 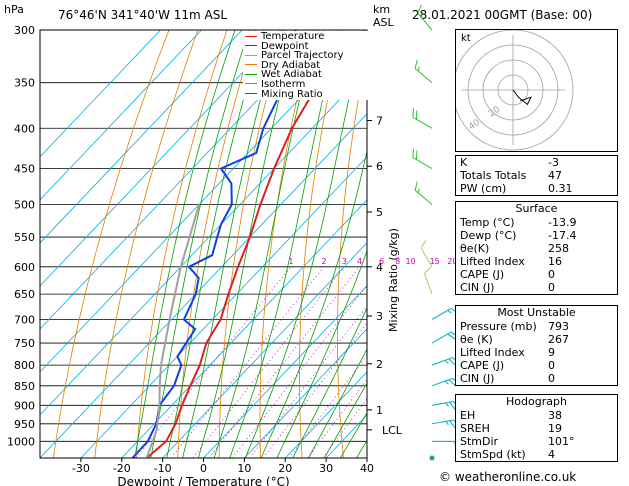 What do you see at coordinates (302, 56) in the screenshot?
I see `legend-label: Parcel Trajectory` at bounding box center [302, 56].